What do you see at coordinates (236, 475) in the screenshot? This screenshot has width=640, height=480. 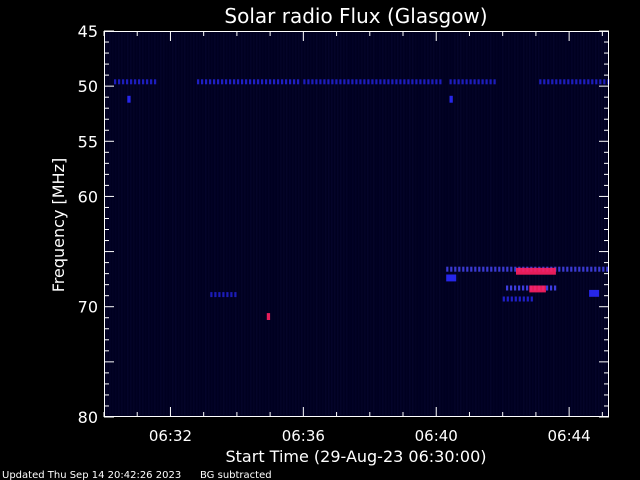 I see `footer-status: BG subtracted` at bounding box center [236, 475].